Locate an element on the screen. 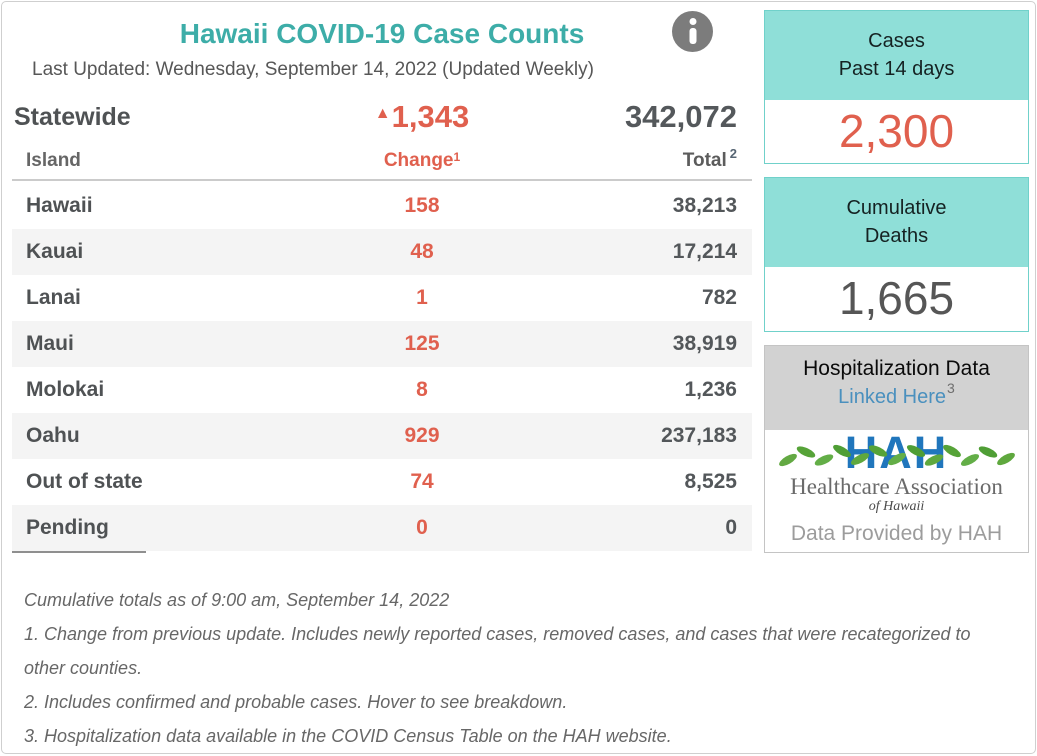 Image resolution: width=1037 pixels, height=756 pixels. total-cell: 17,214 is located at coordinates (704, 251).